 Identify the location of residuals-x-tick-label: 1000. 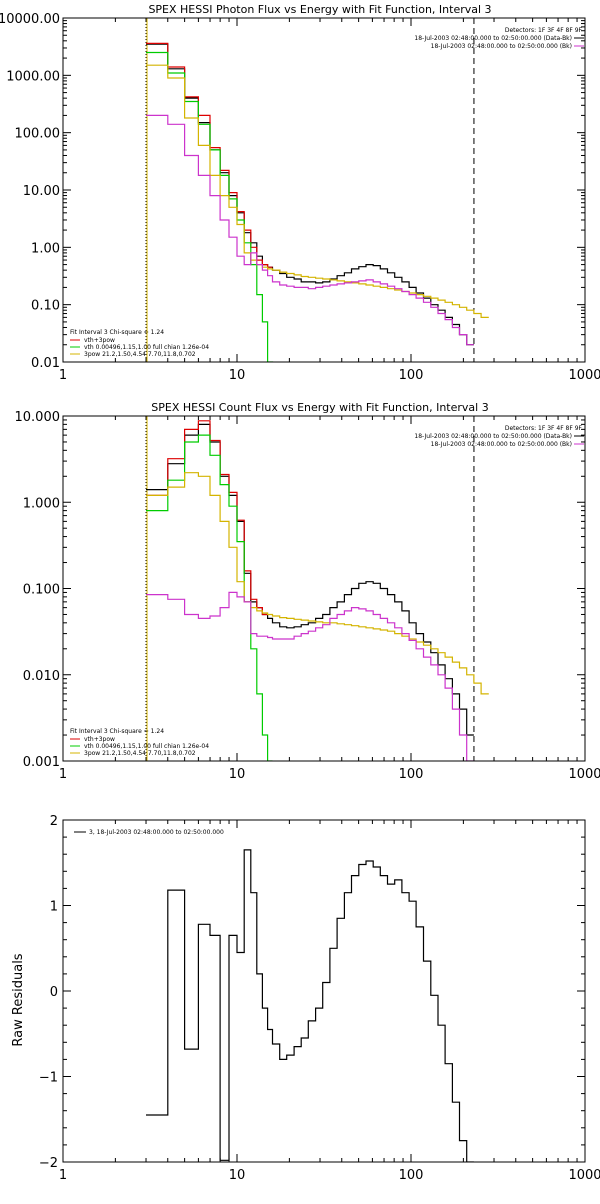
(584, 1175).